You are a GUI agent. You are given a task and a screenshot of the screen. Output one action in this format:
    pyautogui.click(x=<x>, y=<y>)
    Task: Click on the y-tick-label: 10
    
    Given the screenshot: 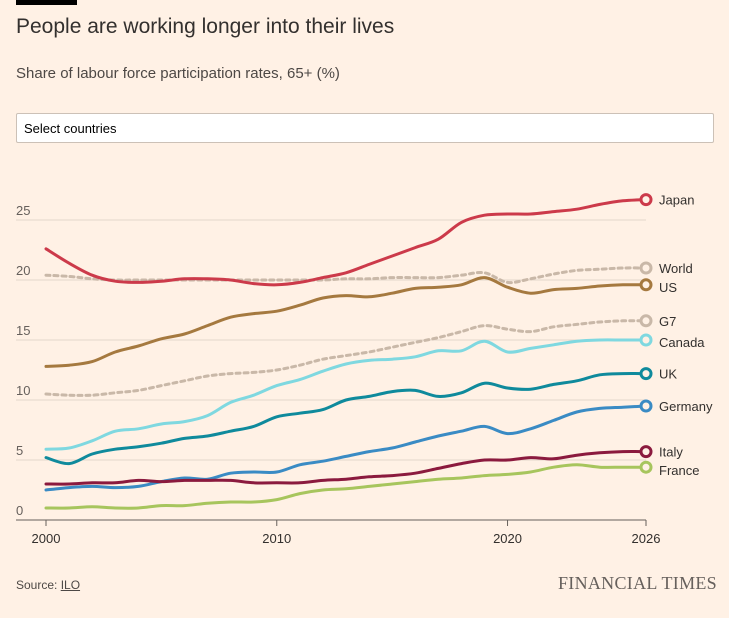 What is the action you would take?
    pyautogui.click(x=23, y=390)
    